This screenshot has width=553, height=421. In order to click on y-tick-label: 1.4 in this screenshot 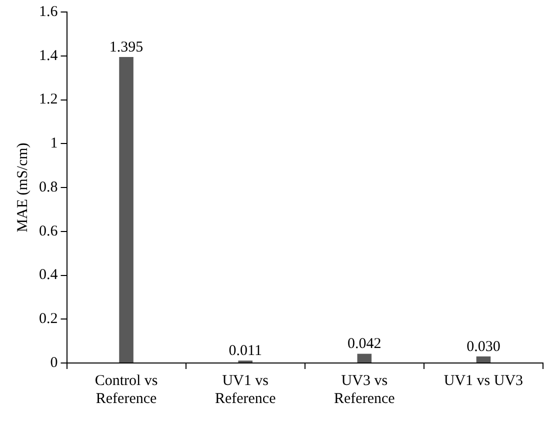, I will do `click(48, 56)`.